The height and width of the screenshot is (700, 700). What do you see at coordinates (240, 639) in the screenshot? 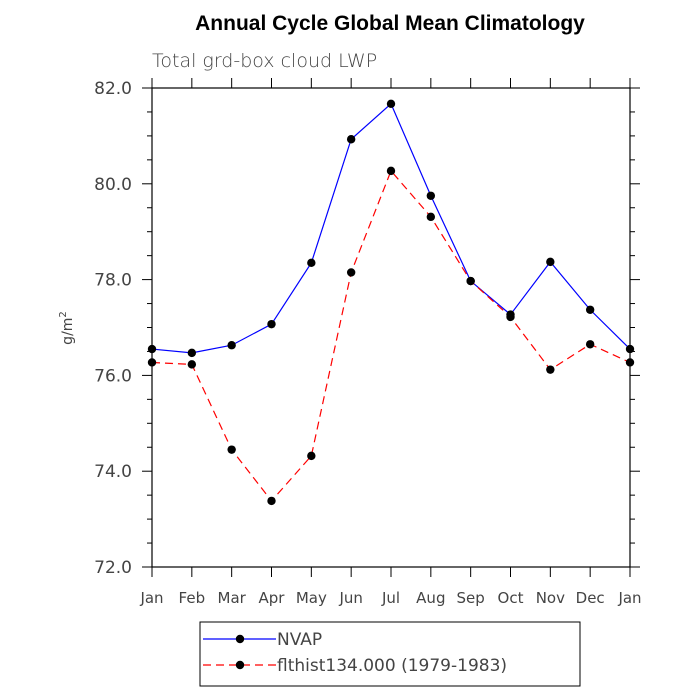
I see `legend-marker-nvap` at bounding box center [240, 639].